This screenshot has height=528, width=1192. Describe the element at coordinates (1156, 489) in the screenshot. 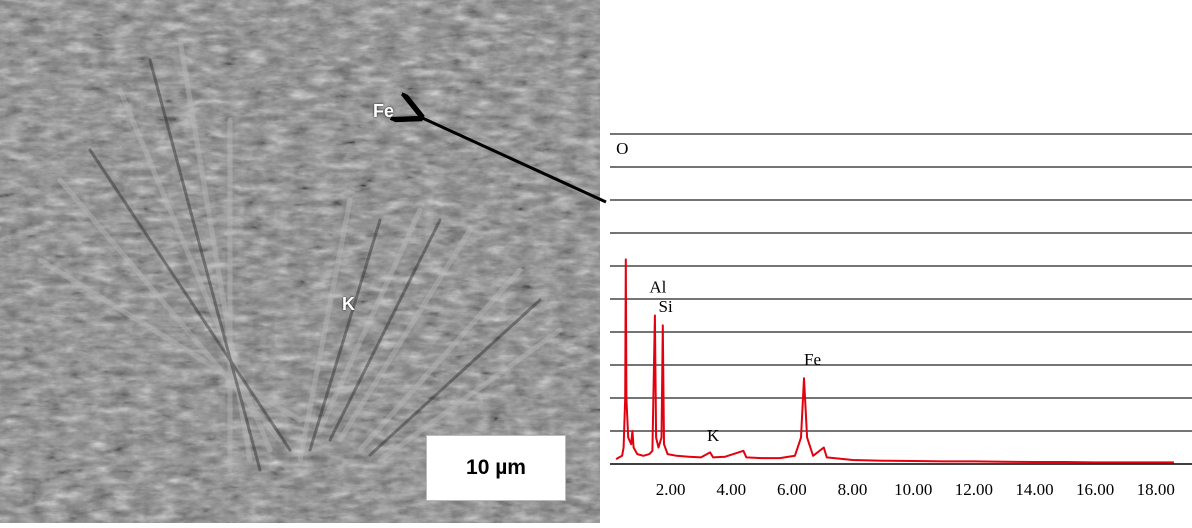

I see `x-tick-label: 18.00` at that location.